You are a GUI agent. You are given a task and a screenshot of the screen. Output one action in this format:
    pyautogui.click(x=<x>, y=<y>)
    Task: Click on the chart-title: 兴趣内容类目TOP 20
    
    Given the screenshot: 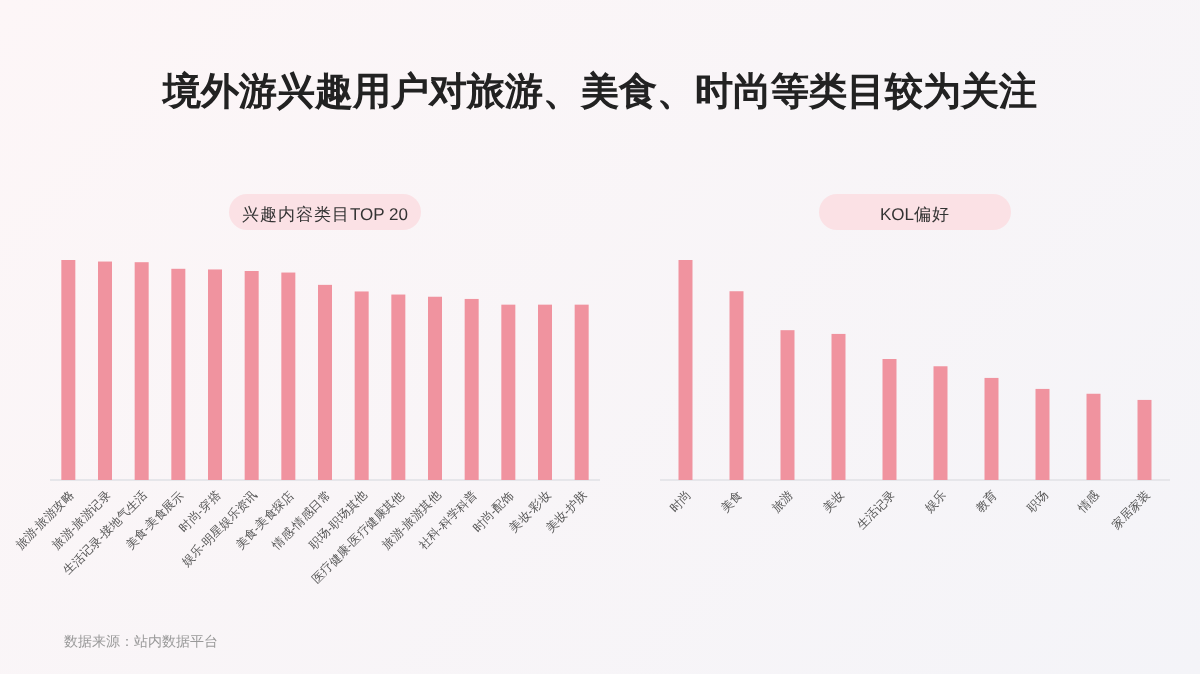 What is the action you would take?
    pyautogui.click(x=325, y=214)
    